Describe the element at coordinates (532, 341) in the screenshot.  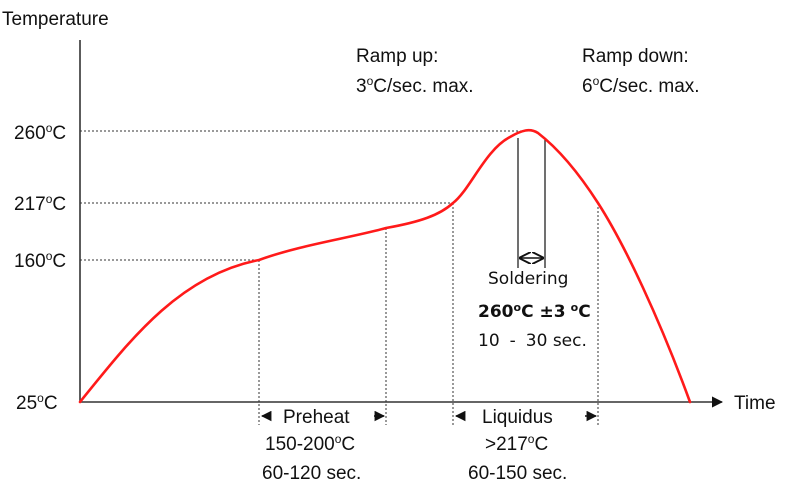
I see `soldering-time: 10-30 sec.` at that location.